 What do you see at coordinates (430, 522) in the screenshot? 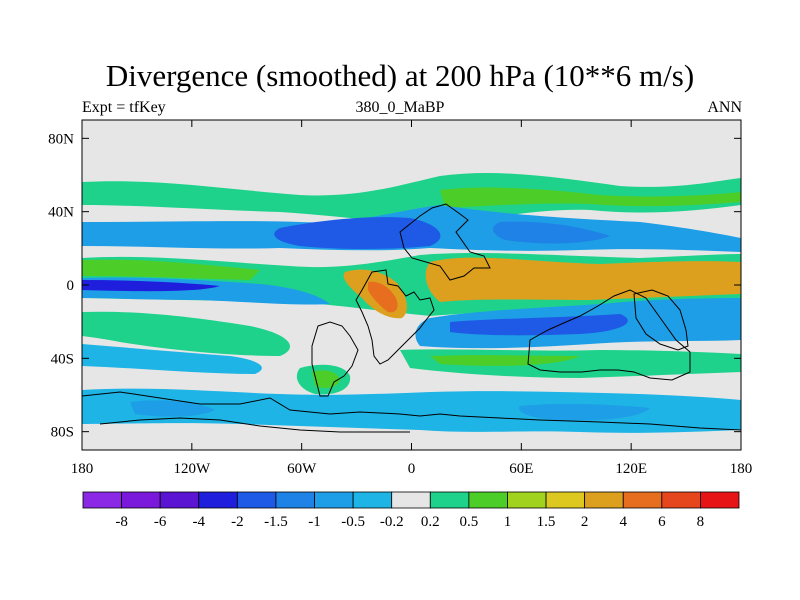
I see `colorbar-label: 0.2` at bounding box center [430, 522].